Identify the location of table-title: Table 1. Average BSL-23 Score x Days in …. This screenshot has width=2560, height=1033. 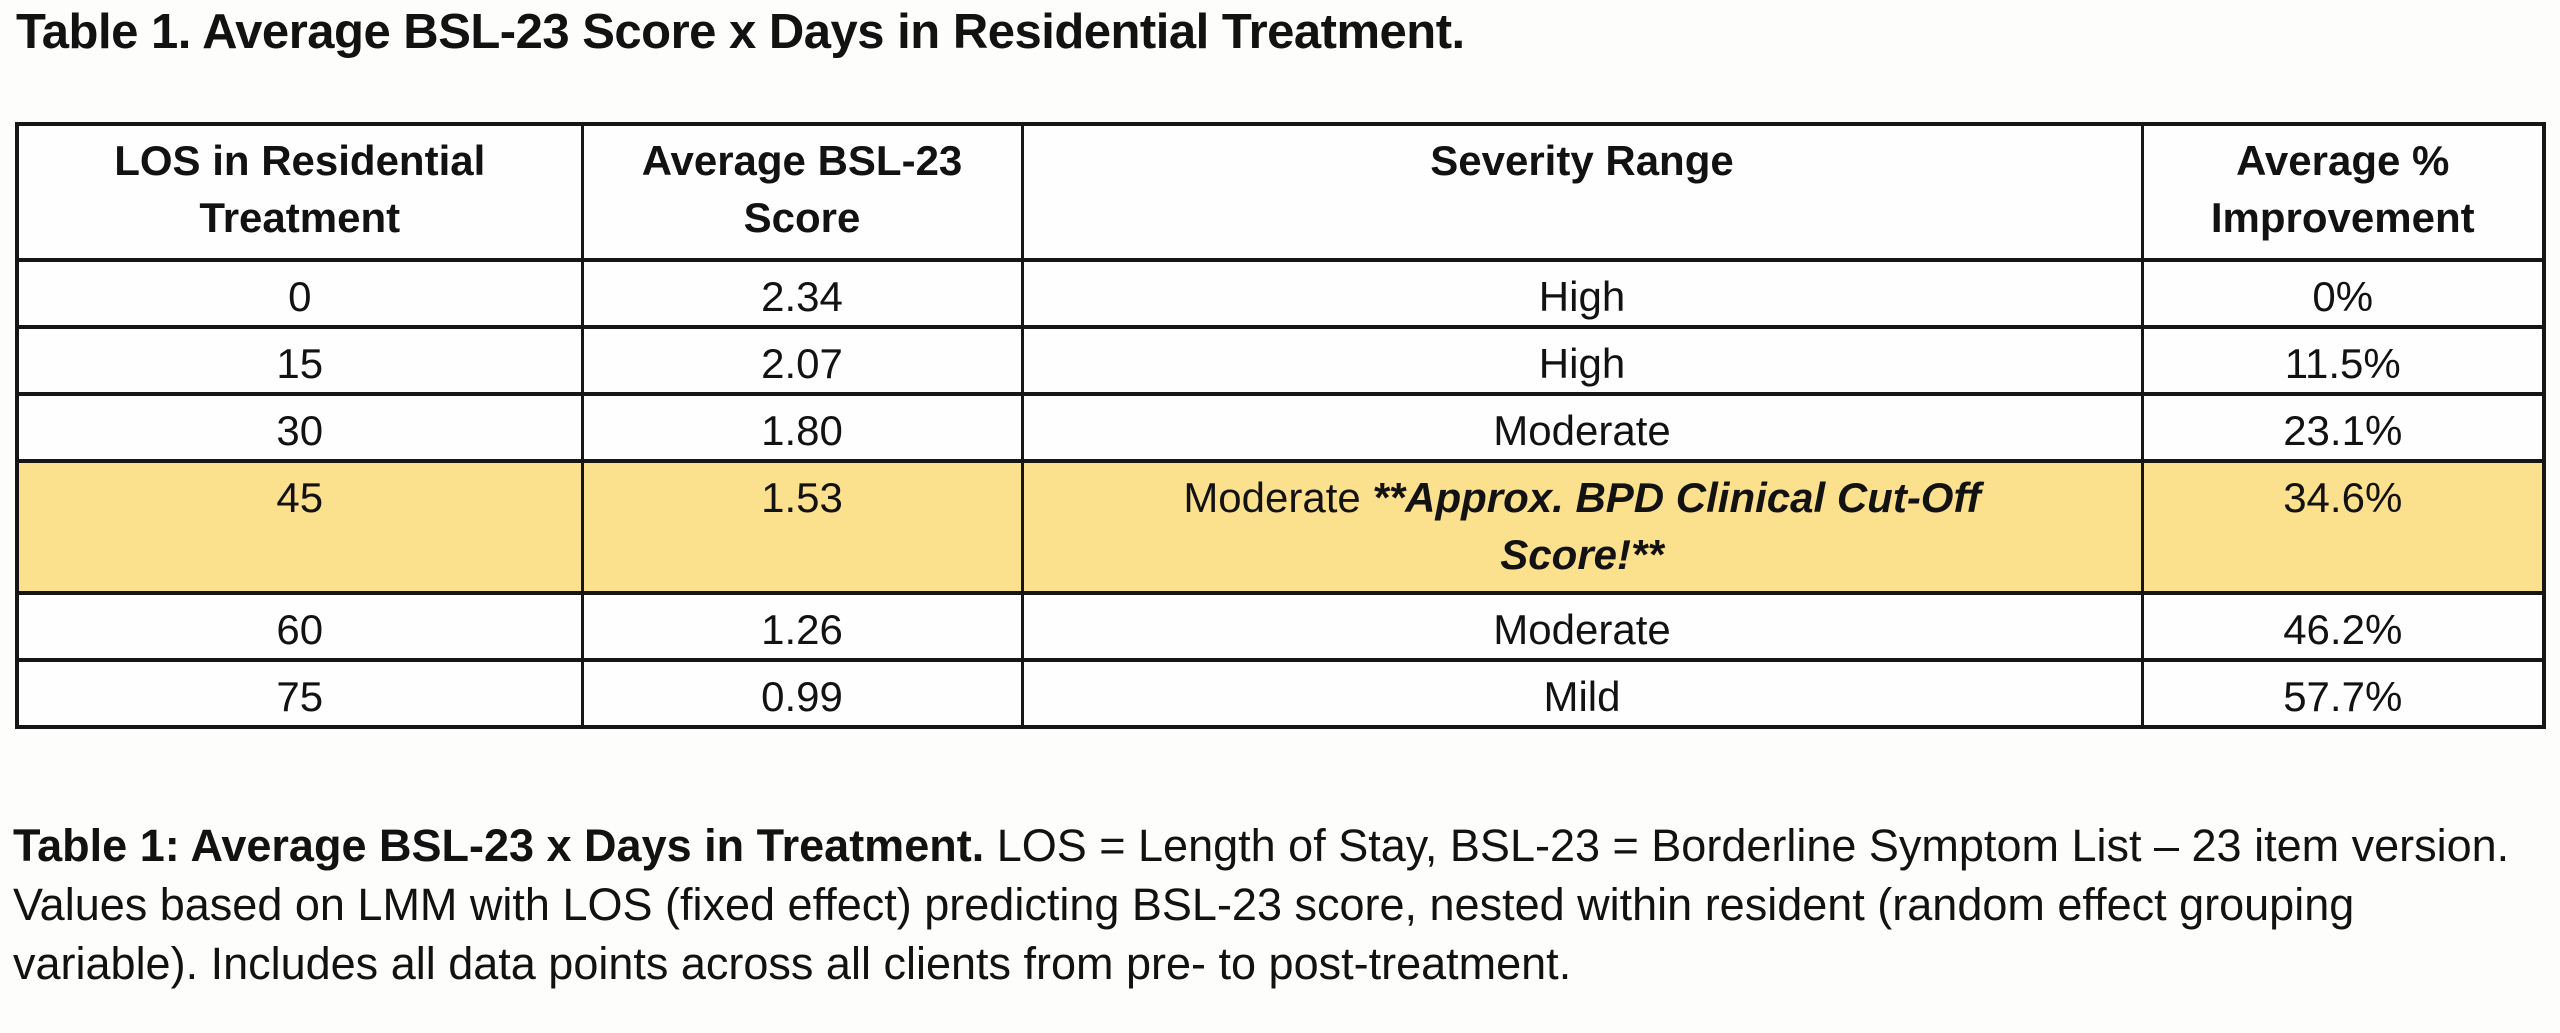
(740, 32).